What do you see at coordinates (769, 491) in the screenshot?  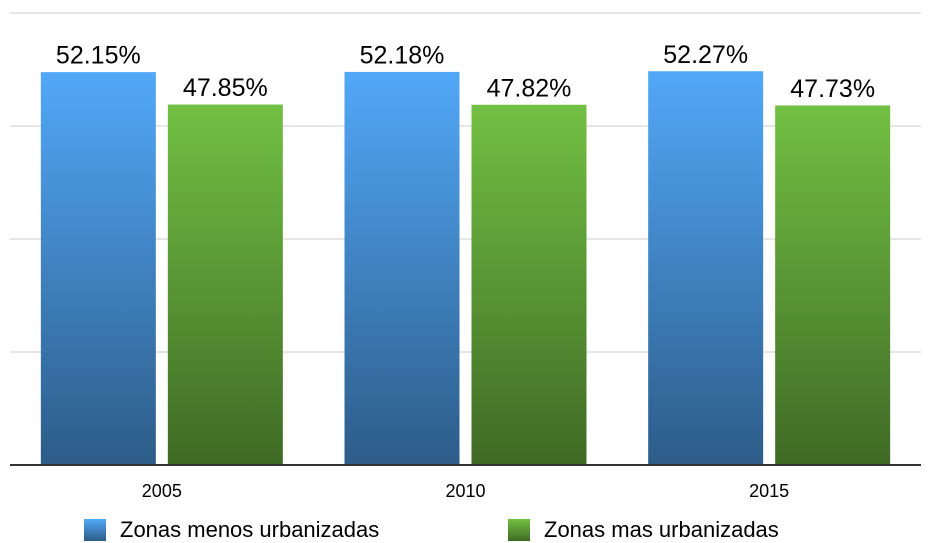 I see `x-tick-label: 2015` at bounding box center [769, 491].